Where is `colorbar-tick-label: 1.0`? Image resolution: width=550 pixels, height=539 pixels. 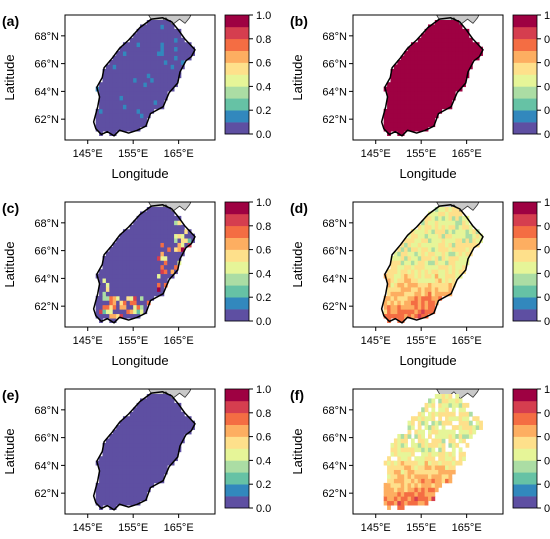 colorbar-tick-label: 1.0 is located at coordinates (263, 203).